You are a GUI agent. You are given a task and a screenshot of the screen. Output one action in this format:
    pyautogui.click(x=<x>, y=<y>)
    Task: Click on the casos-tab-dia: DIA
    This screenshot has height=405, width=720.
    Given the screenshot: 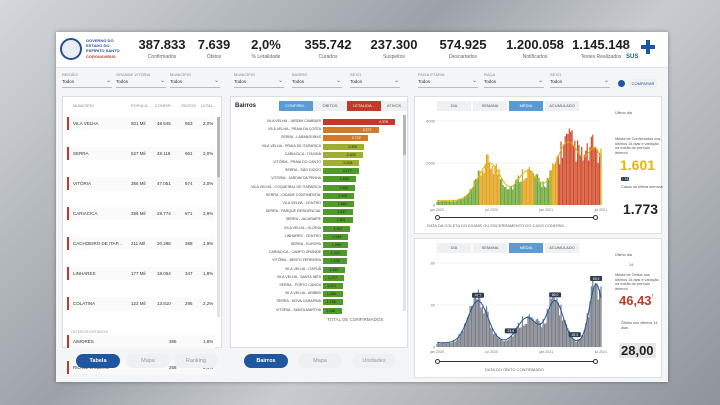 What is the action you would take?
    pyautogui.click(x=454, y=106)
    